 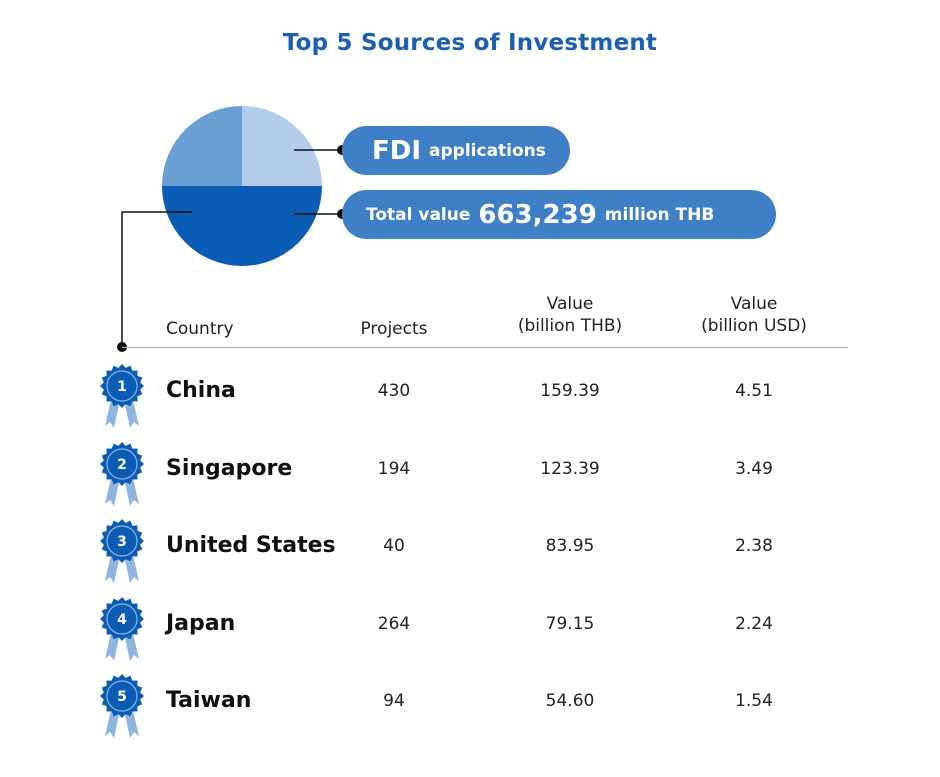 I want to click on value-usd: 4.51, so click(x=754, y=391).